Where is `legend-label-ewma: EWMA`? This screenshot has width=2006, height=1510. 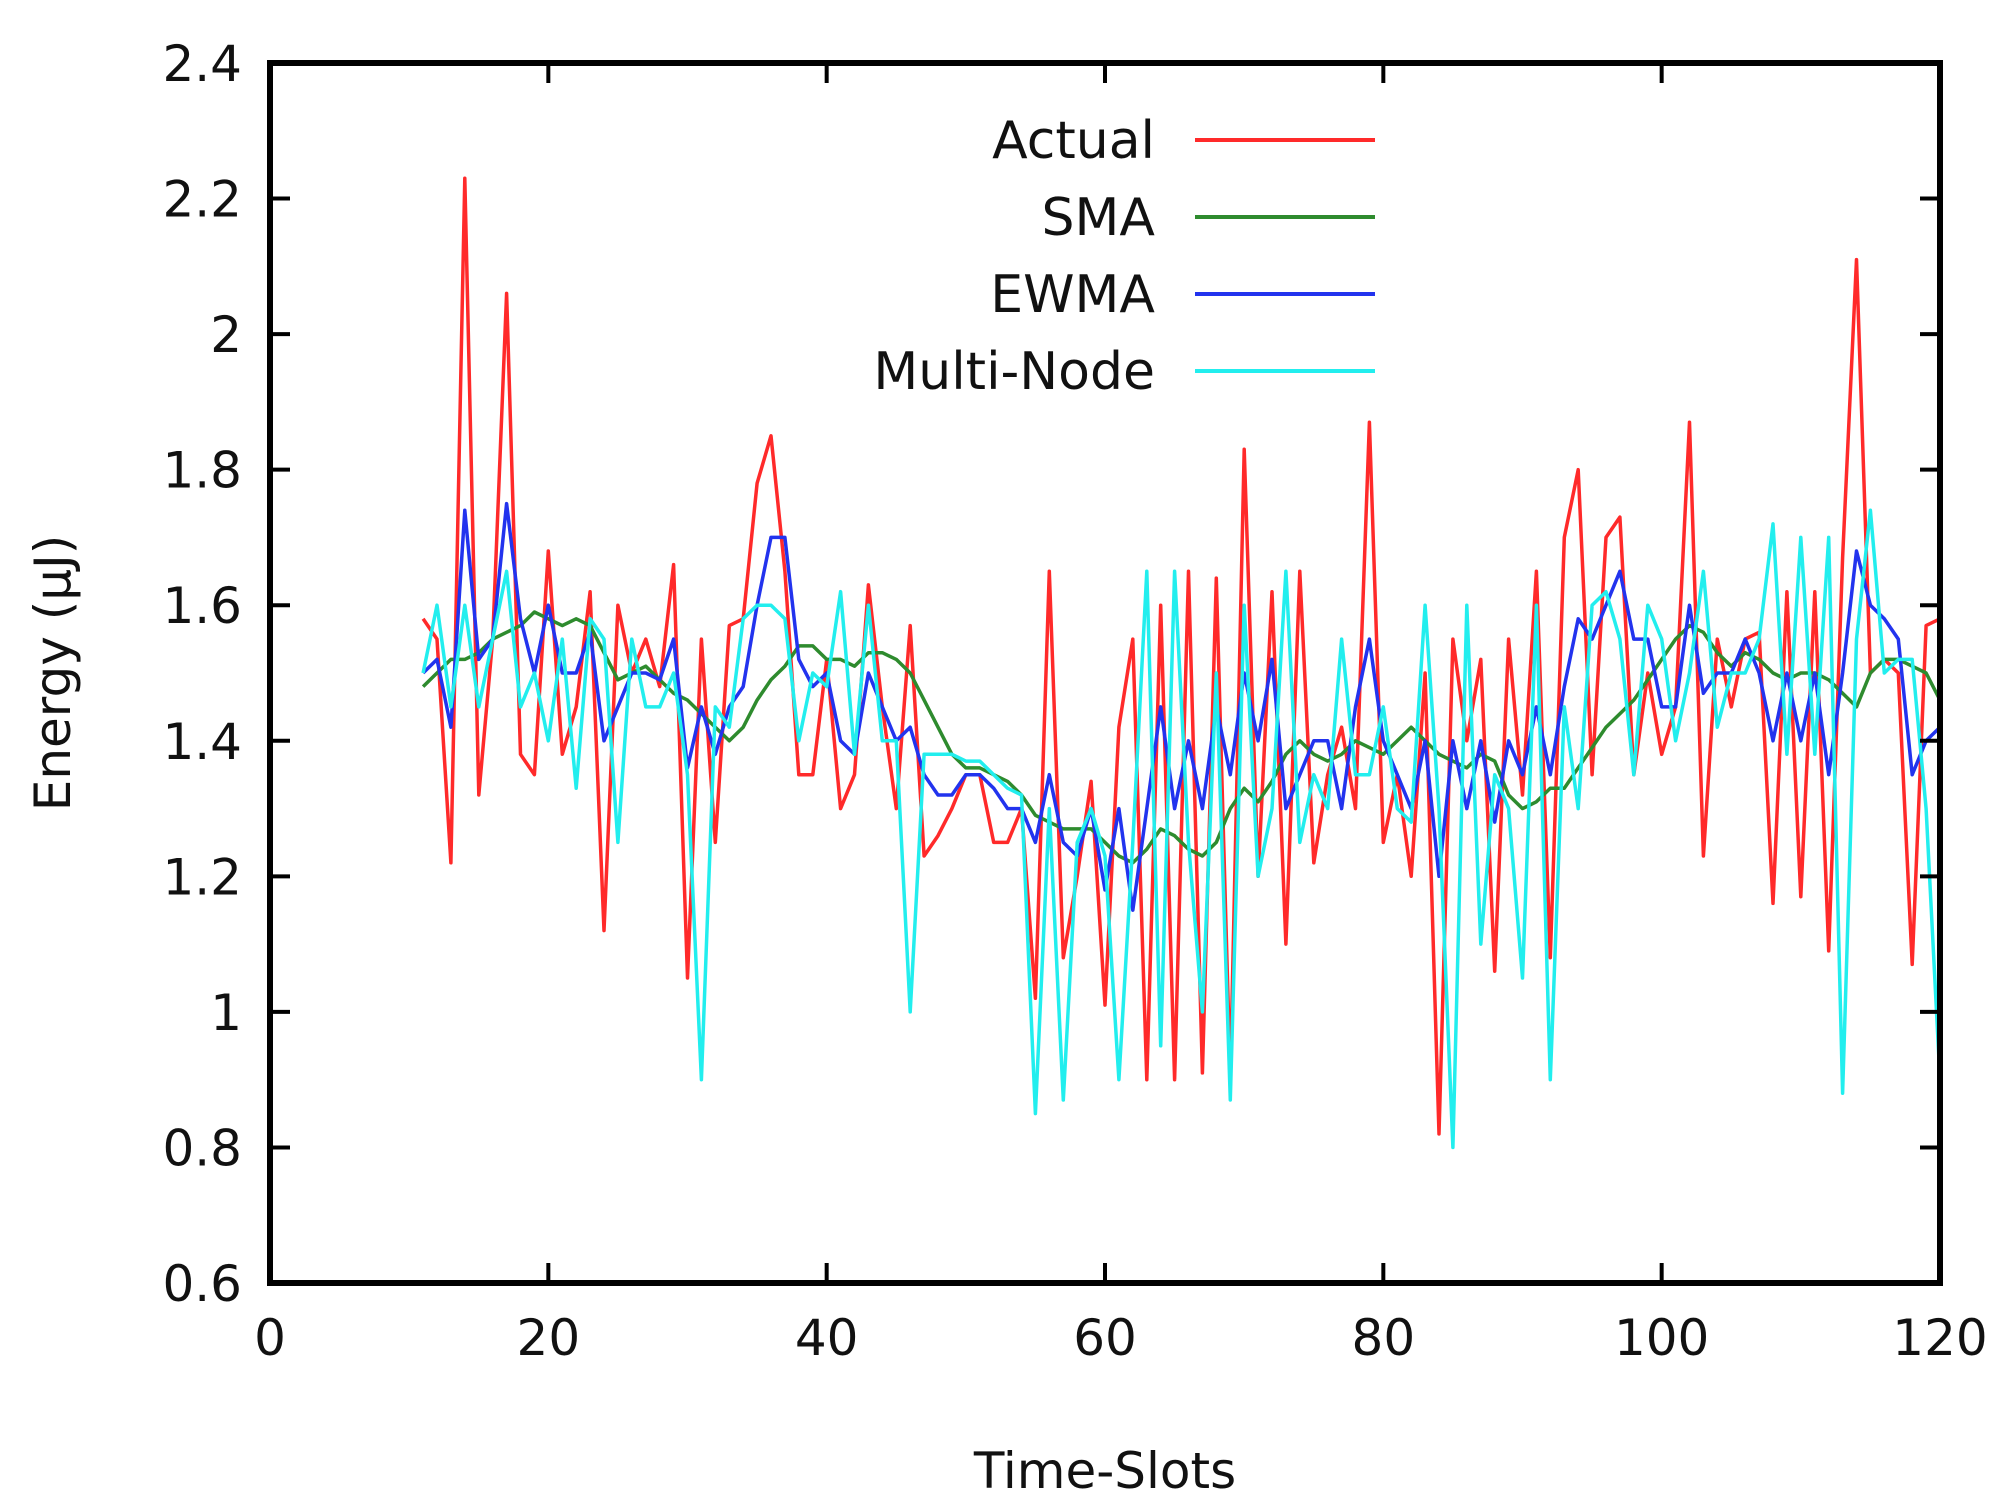
legend-label-ewma: EWMA is located at coordinates (1072, 295).